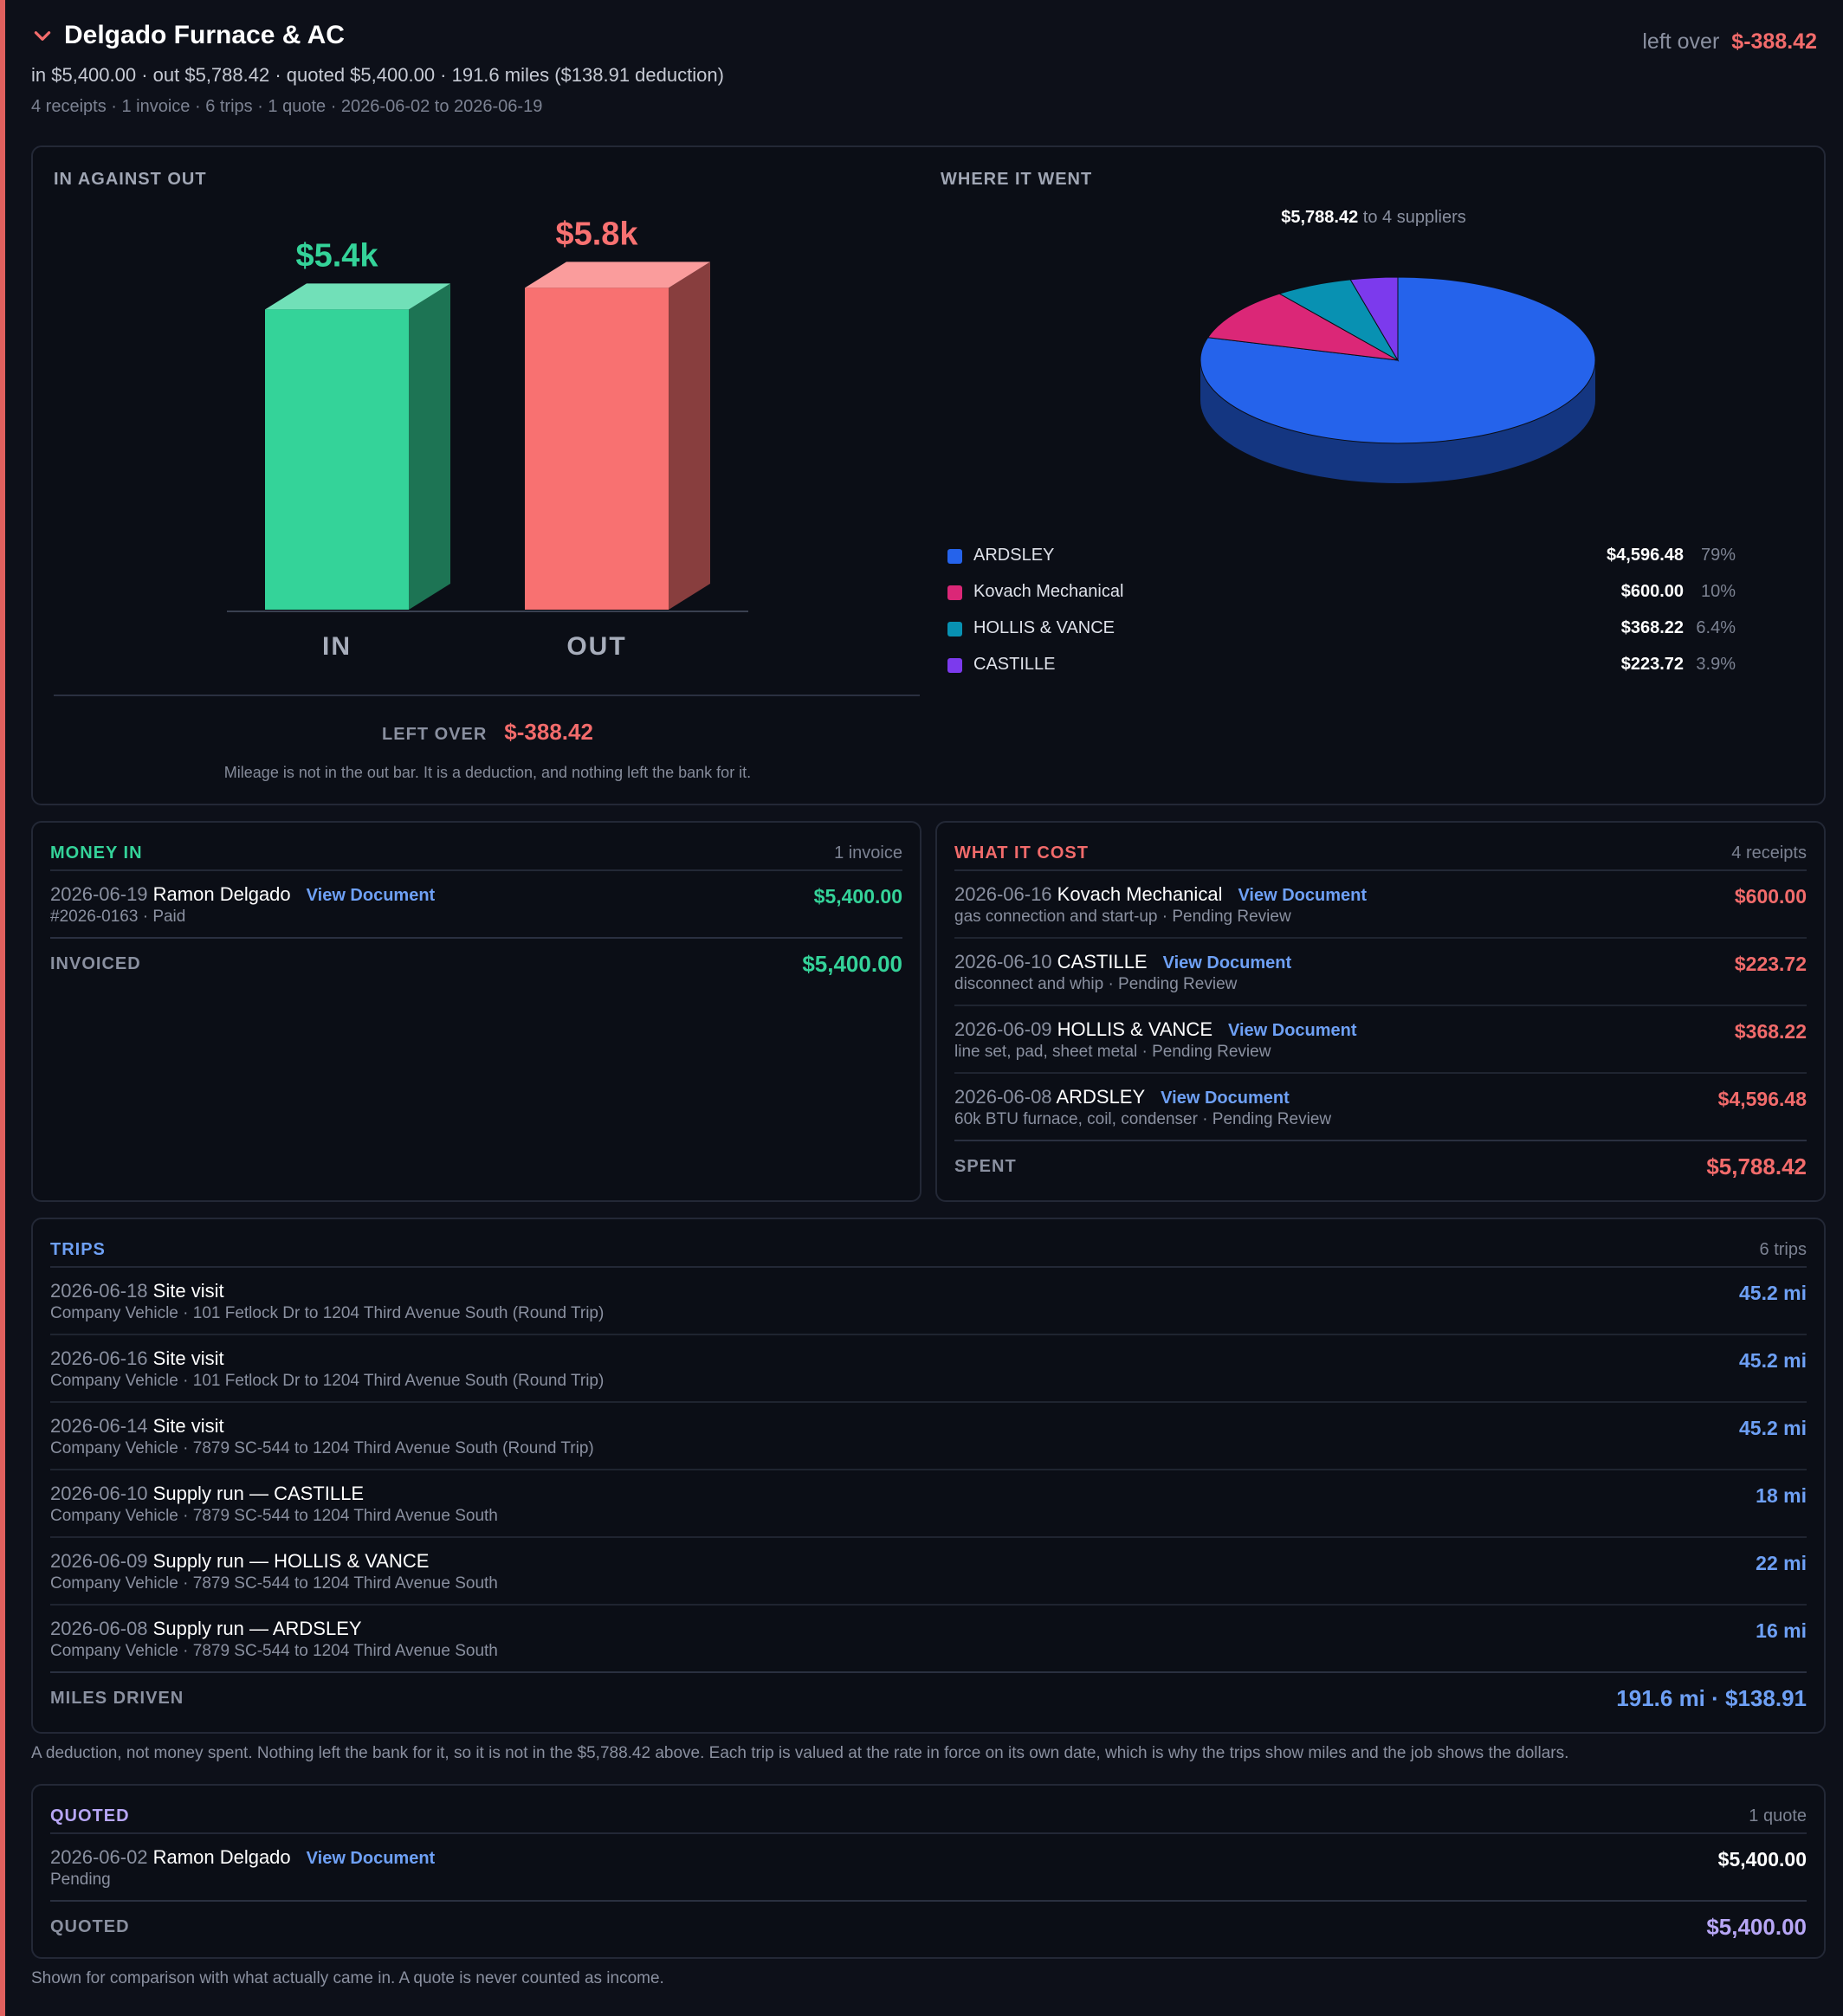 The height and width of the screenshot is (2016, 1843). Describe the element at coordinates (596, 234) in the screenshot. I see `bar-value-label: $5.8k` at that location.